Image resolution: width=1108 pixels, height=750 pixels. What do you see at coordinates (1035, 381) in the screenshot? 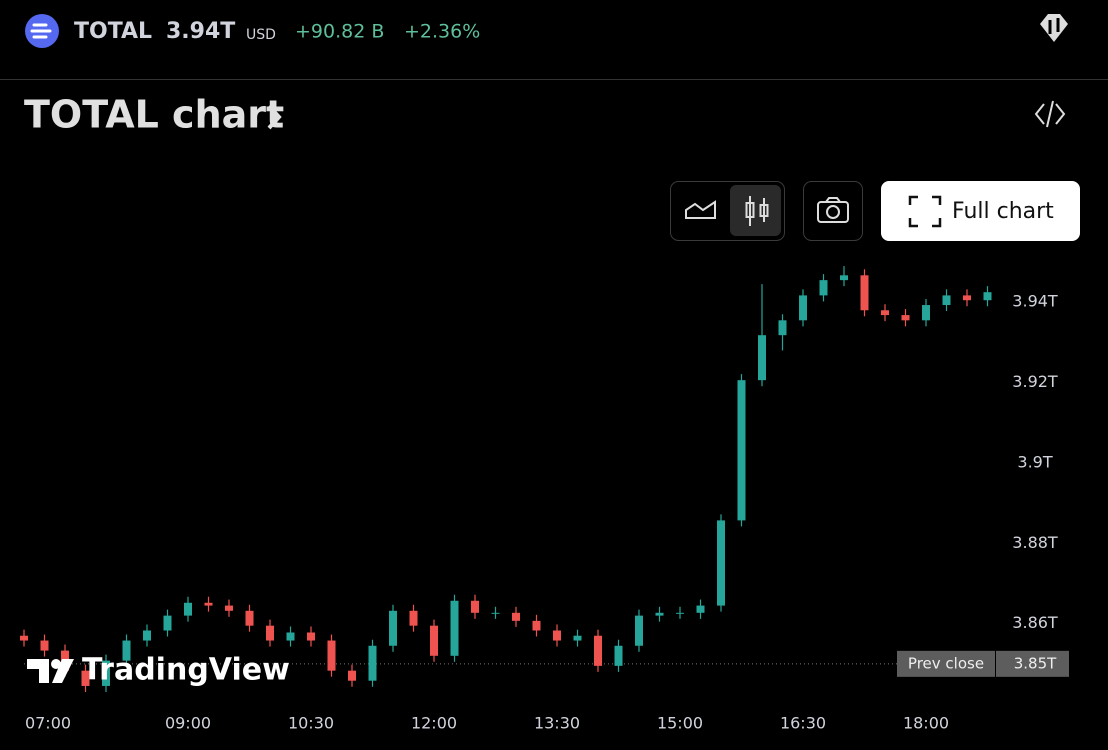
I see `y-tick-label: 3.92T` at bounding box center [1035, 381].